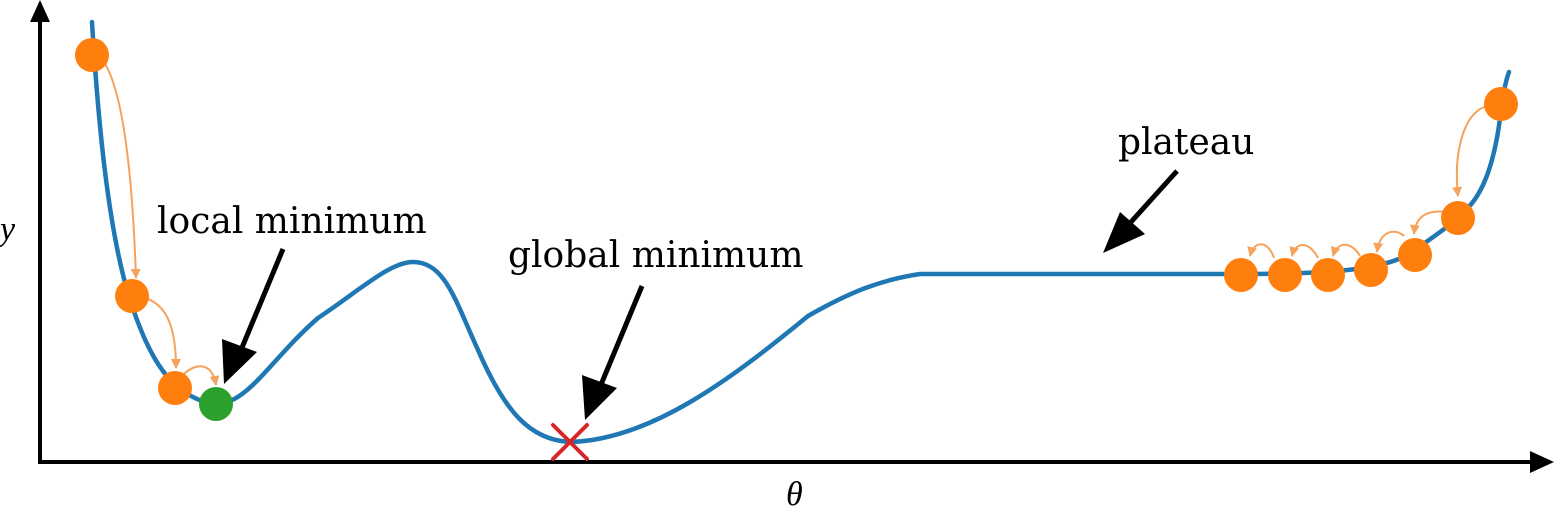 This screenshot has height=507, width=1554. What do you see at coordinates (570, 442) in the screenshot?
I see `x-cross-icon` at bounding box center [570, 442].